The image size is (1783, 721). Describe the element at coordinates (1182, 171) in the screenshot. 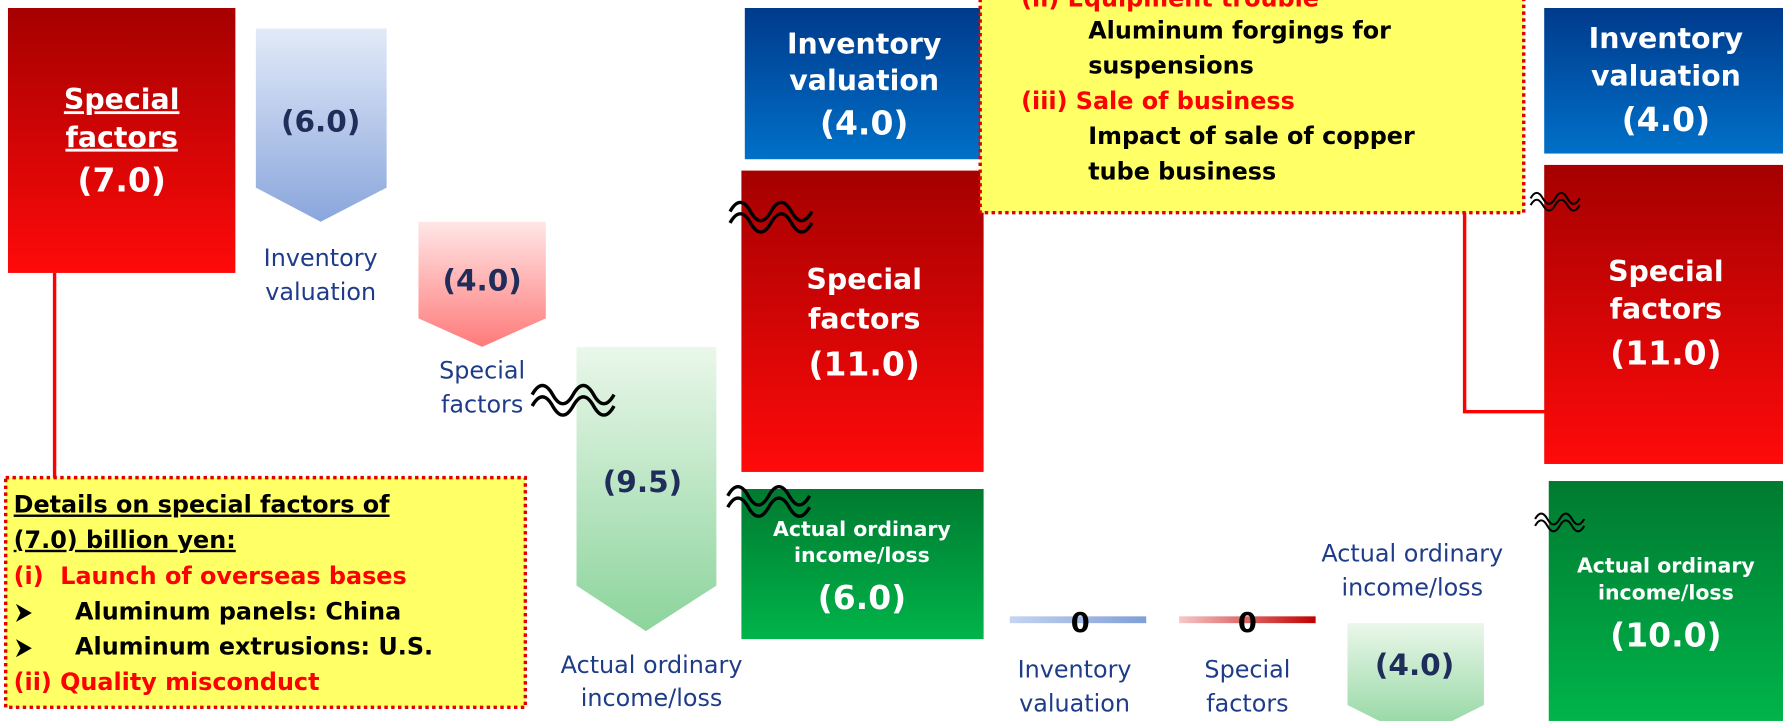

I see `callout-line: tube business` at that location.